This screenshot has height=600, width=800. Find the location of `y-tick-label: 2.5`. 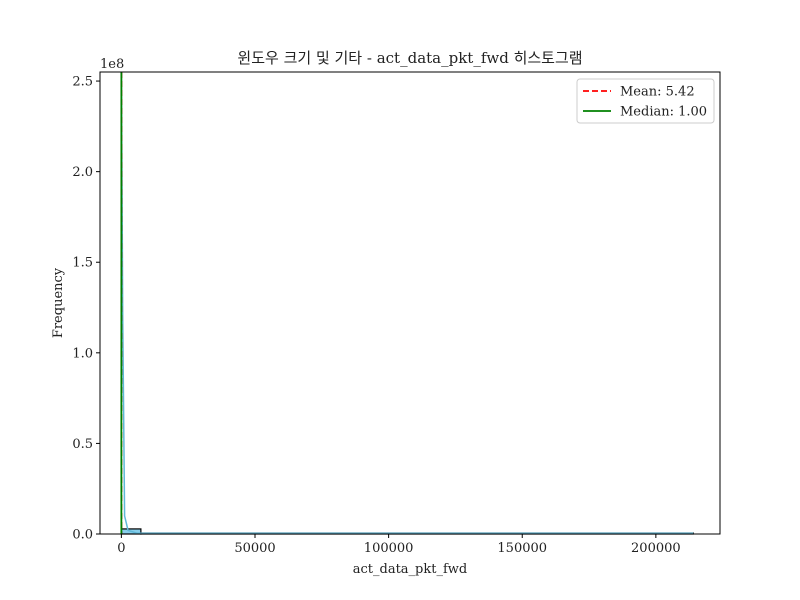

y-tick-label: 2.5 is located at coordinates (82, 82).